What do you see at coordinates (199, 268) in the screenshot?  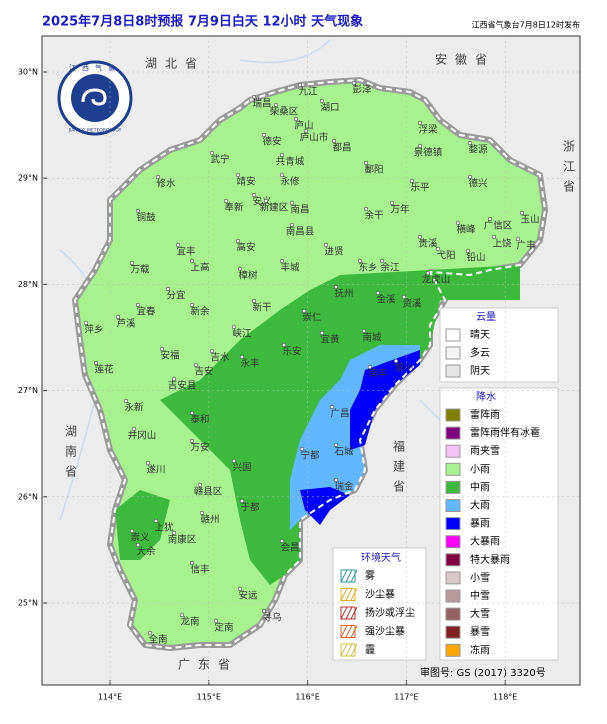 I see `city-label: 上高` at bounding box center [199, 268].